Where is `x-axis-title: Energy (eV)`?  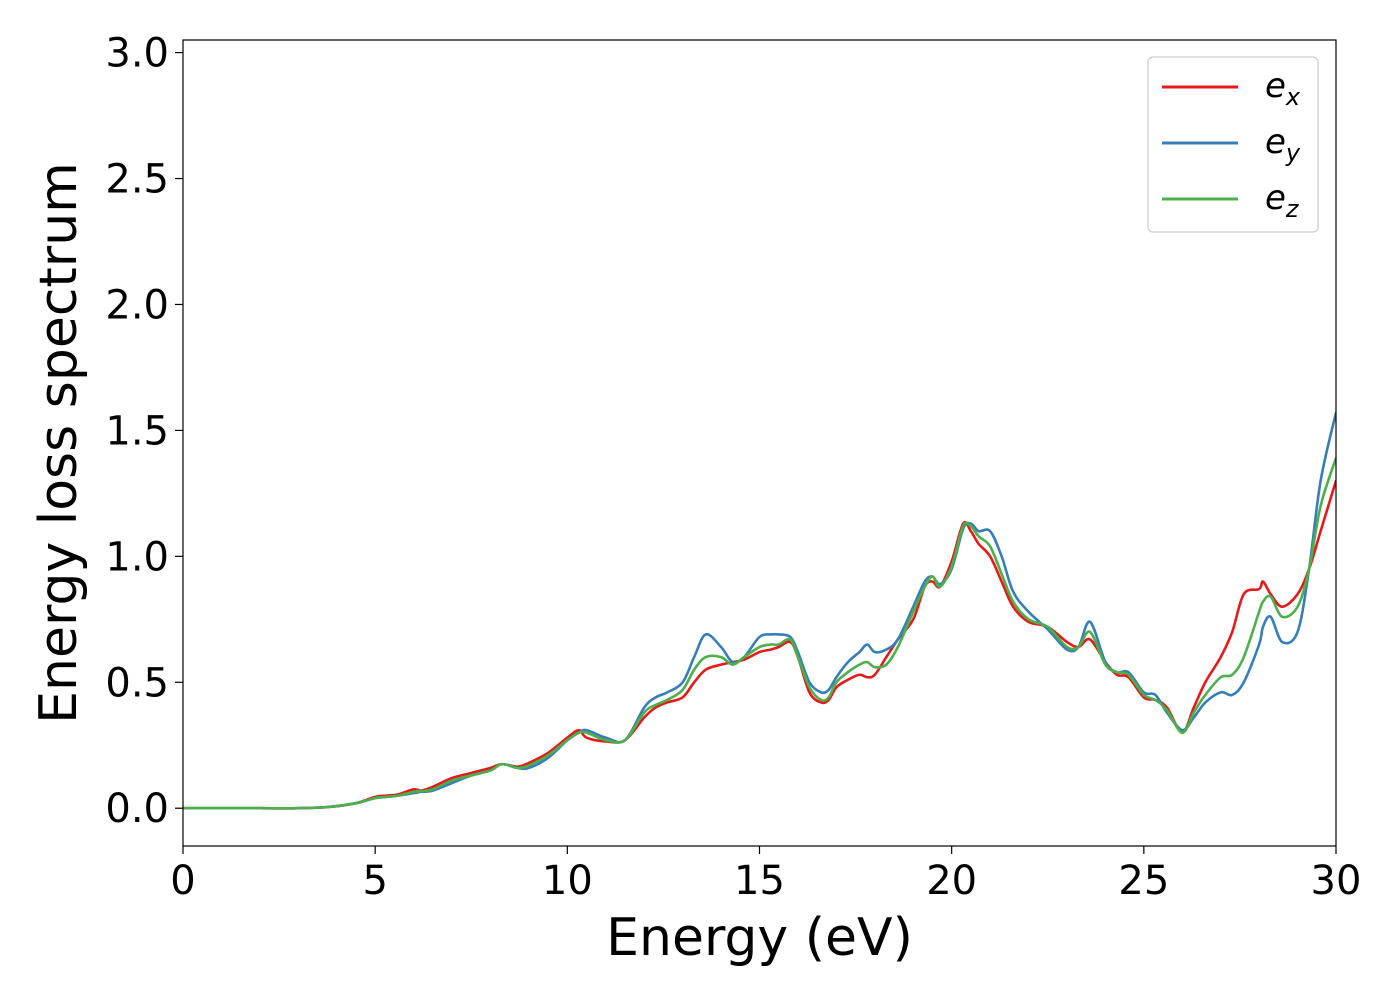 x-axis-title: Energy (eV) is located at coordinates (759, 938).